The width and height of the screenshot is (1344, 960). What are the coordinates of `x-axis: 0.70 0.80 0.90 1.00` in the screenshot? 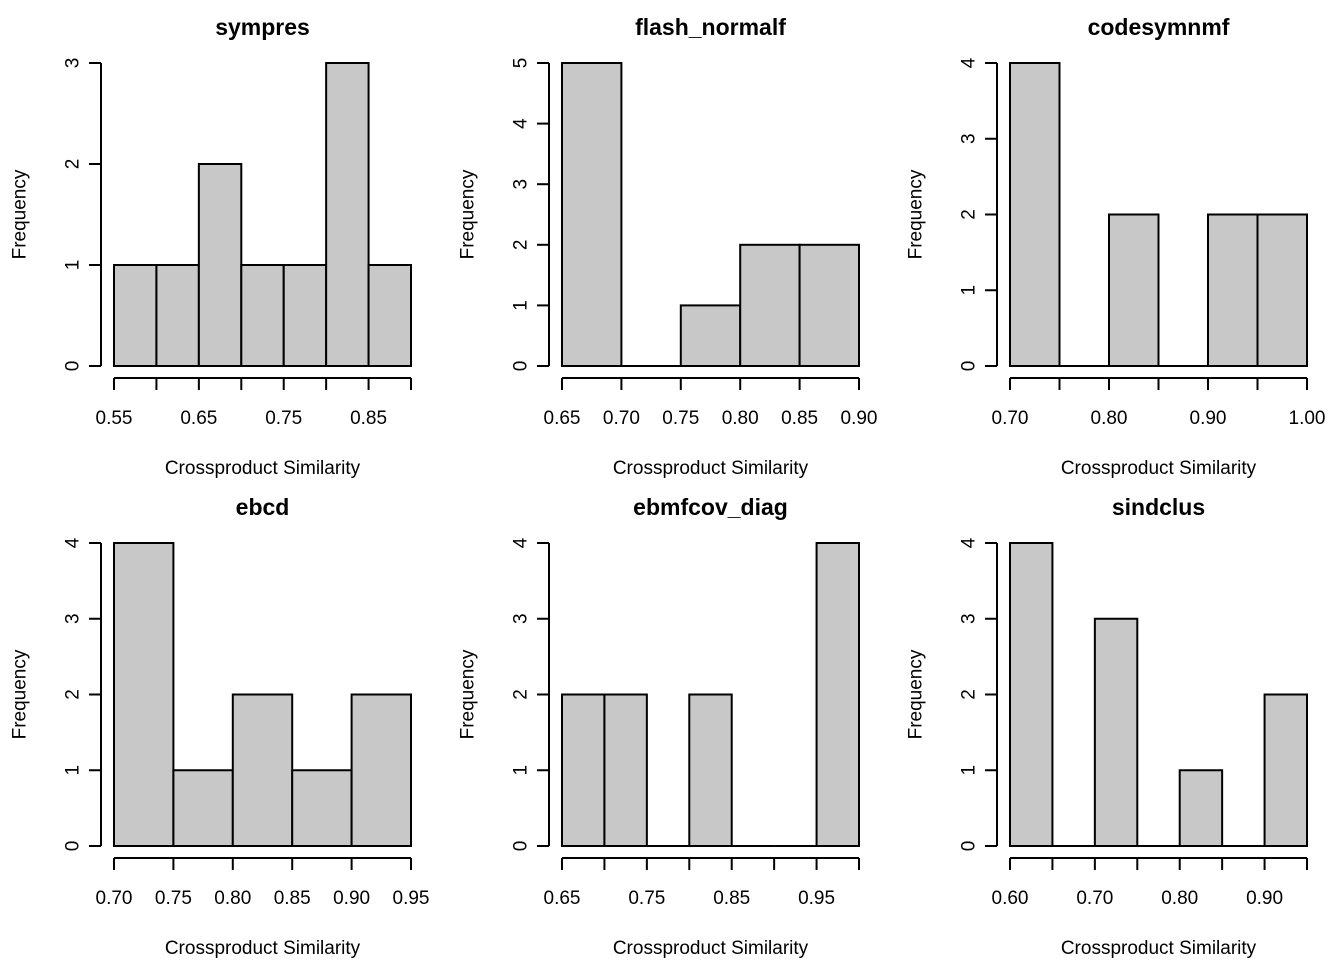 It's located at (1159, 403).